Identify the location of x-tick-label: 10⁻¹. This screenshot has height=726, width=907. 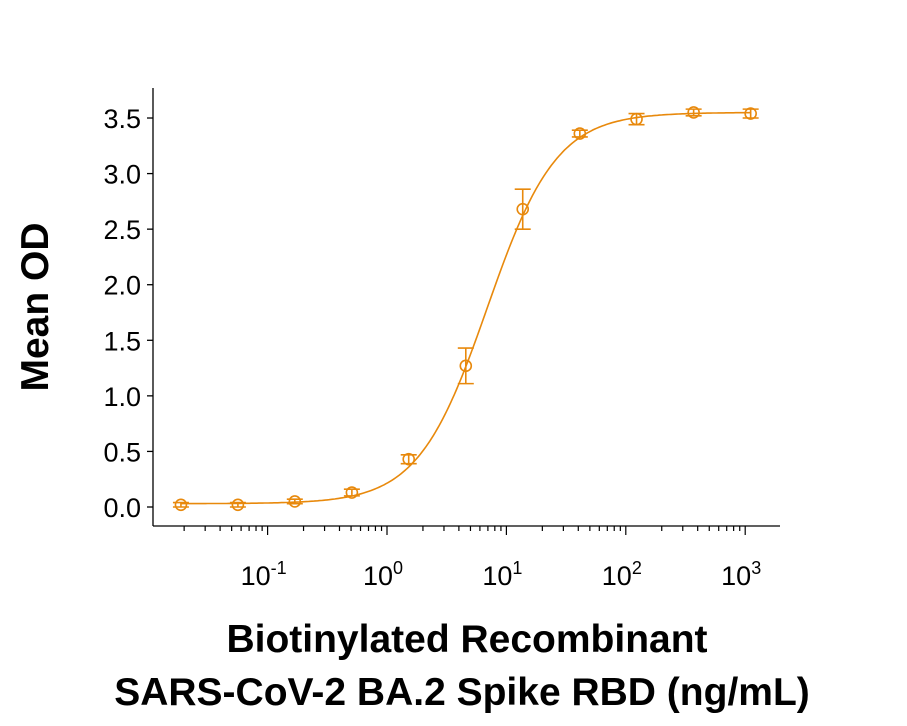
(264, 574).